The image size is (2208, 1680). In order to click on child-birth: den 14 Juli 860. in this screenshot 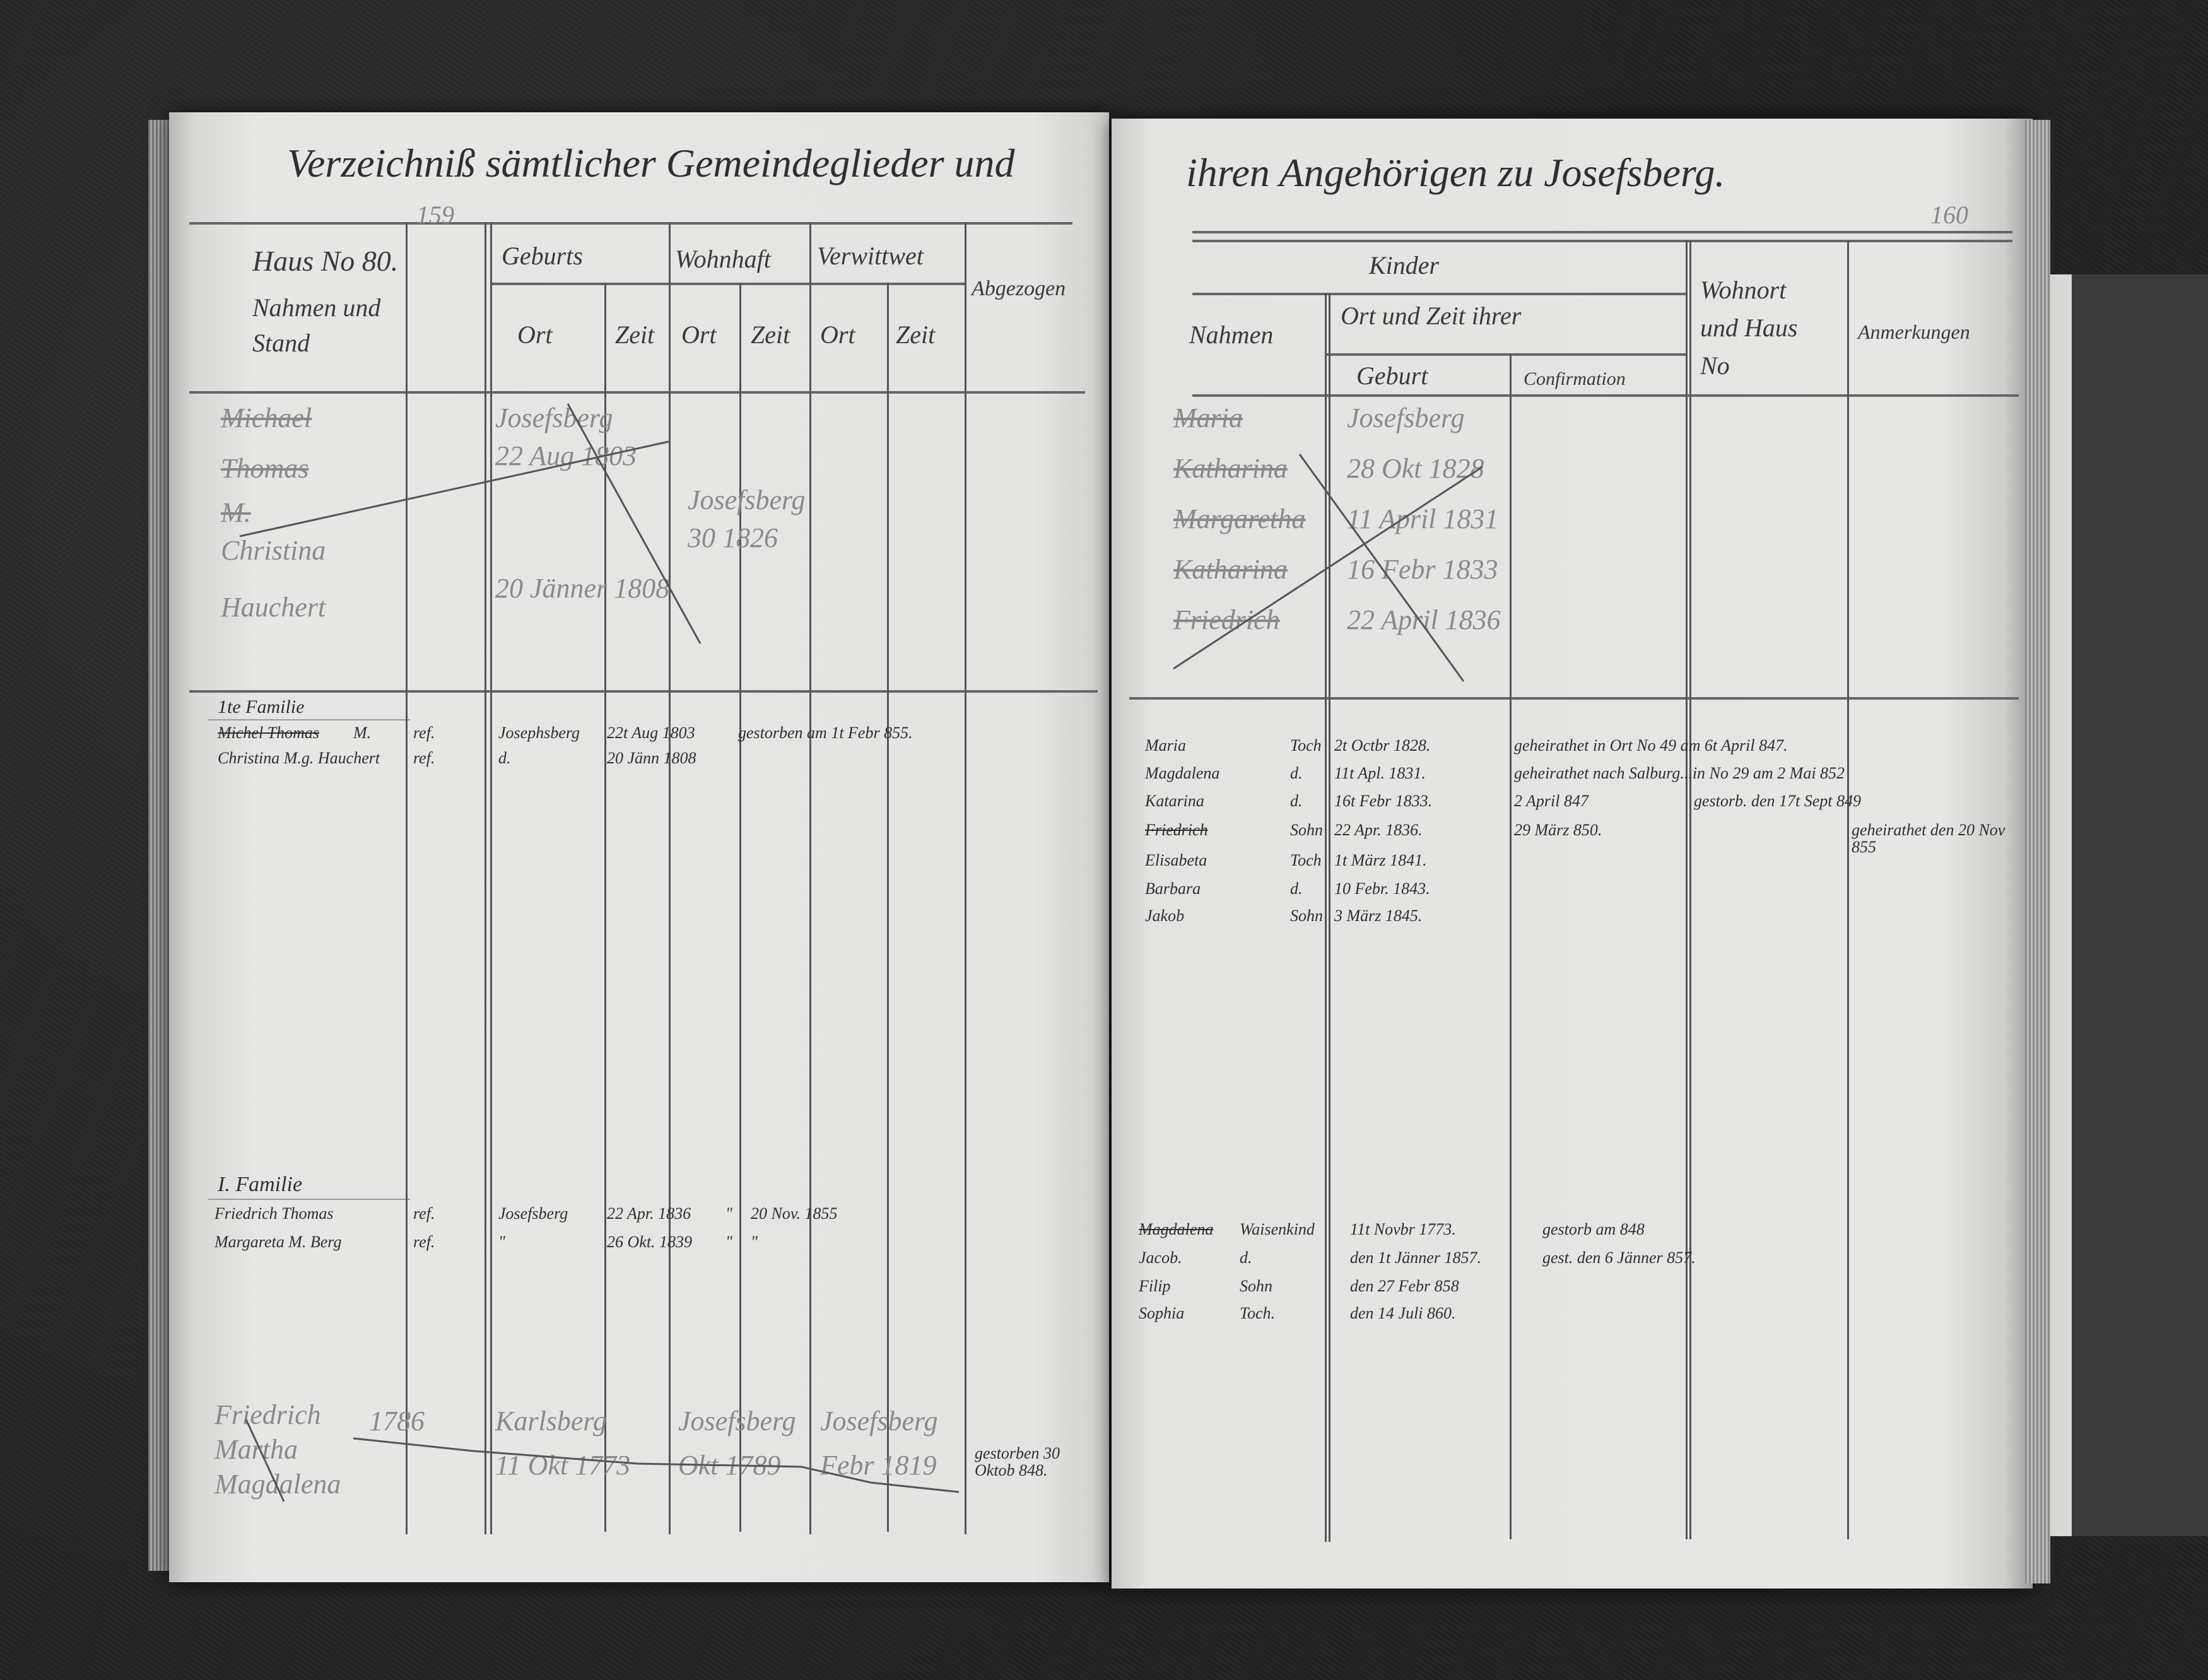, I will do `click(1403, 1313)`.